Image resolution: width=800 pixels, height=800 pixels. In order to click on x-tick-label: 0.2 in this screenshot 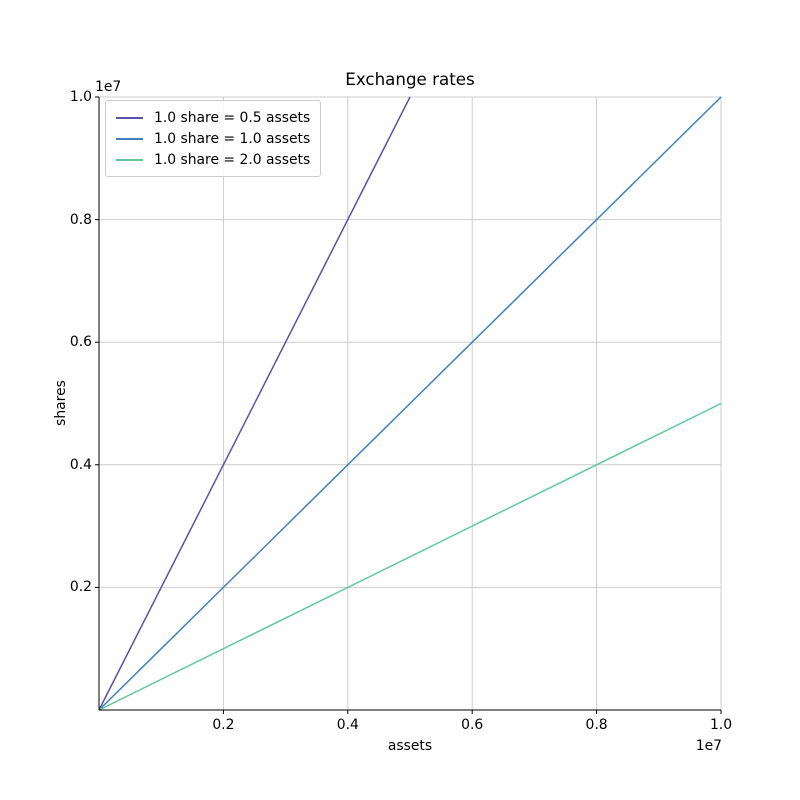, I will do `click(223, 725)`.